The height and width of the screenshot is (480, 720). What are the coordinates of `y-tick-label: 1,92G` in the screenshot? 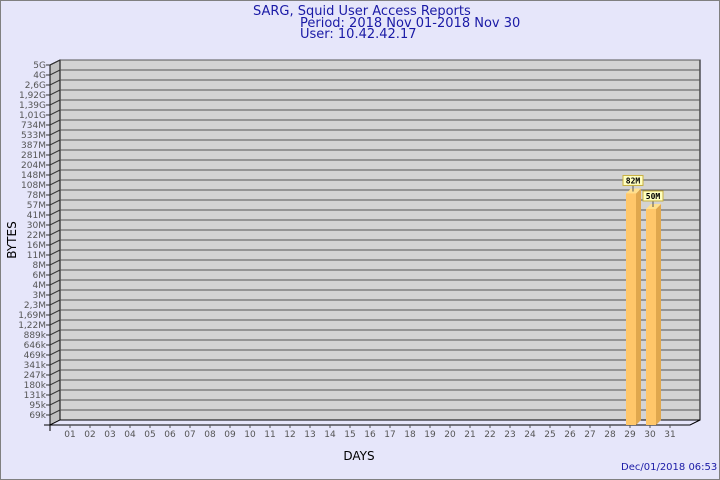 It's located at (32, 96).